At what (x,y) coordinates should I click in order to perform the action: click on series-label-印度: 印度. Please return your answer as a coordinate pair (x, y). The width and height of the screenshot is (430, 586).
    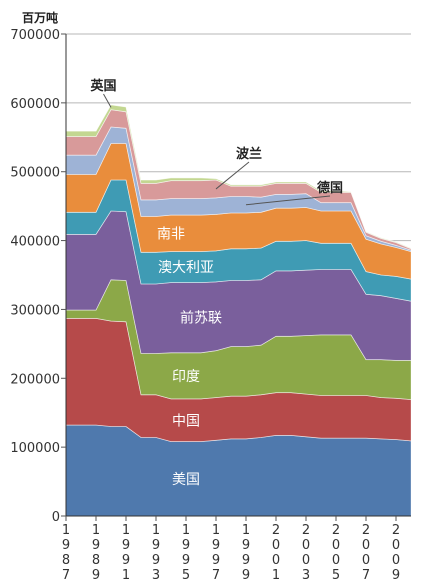
    Looking at the image, I should click on (186, 377).